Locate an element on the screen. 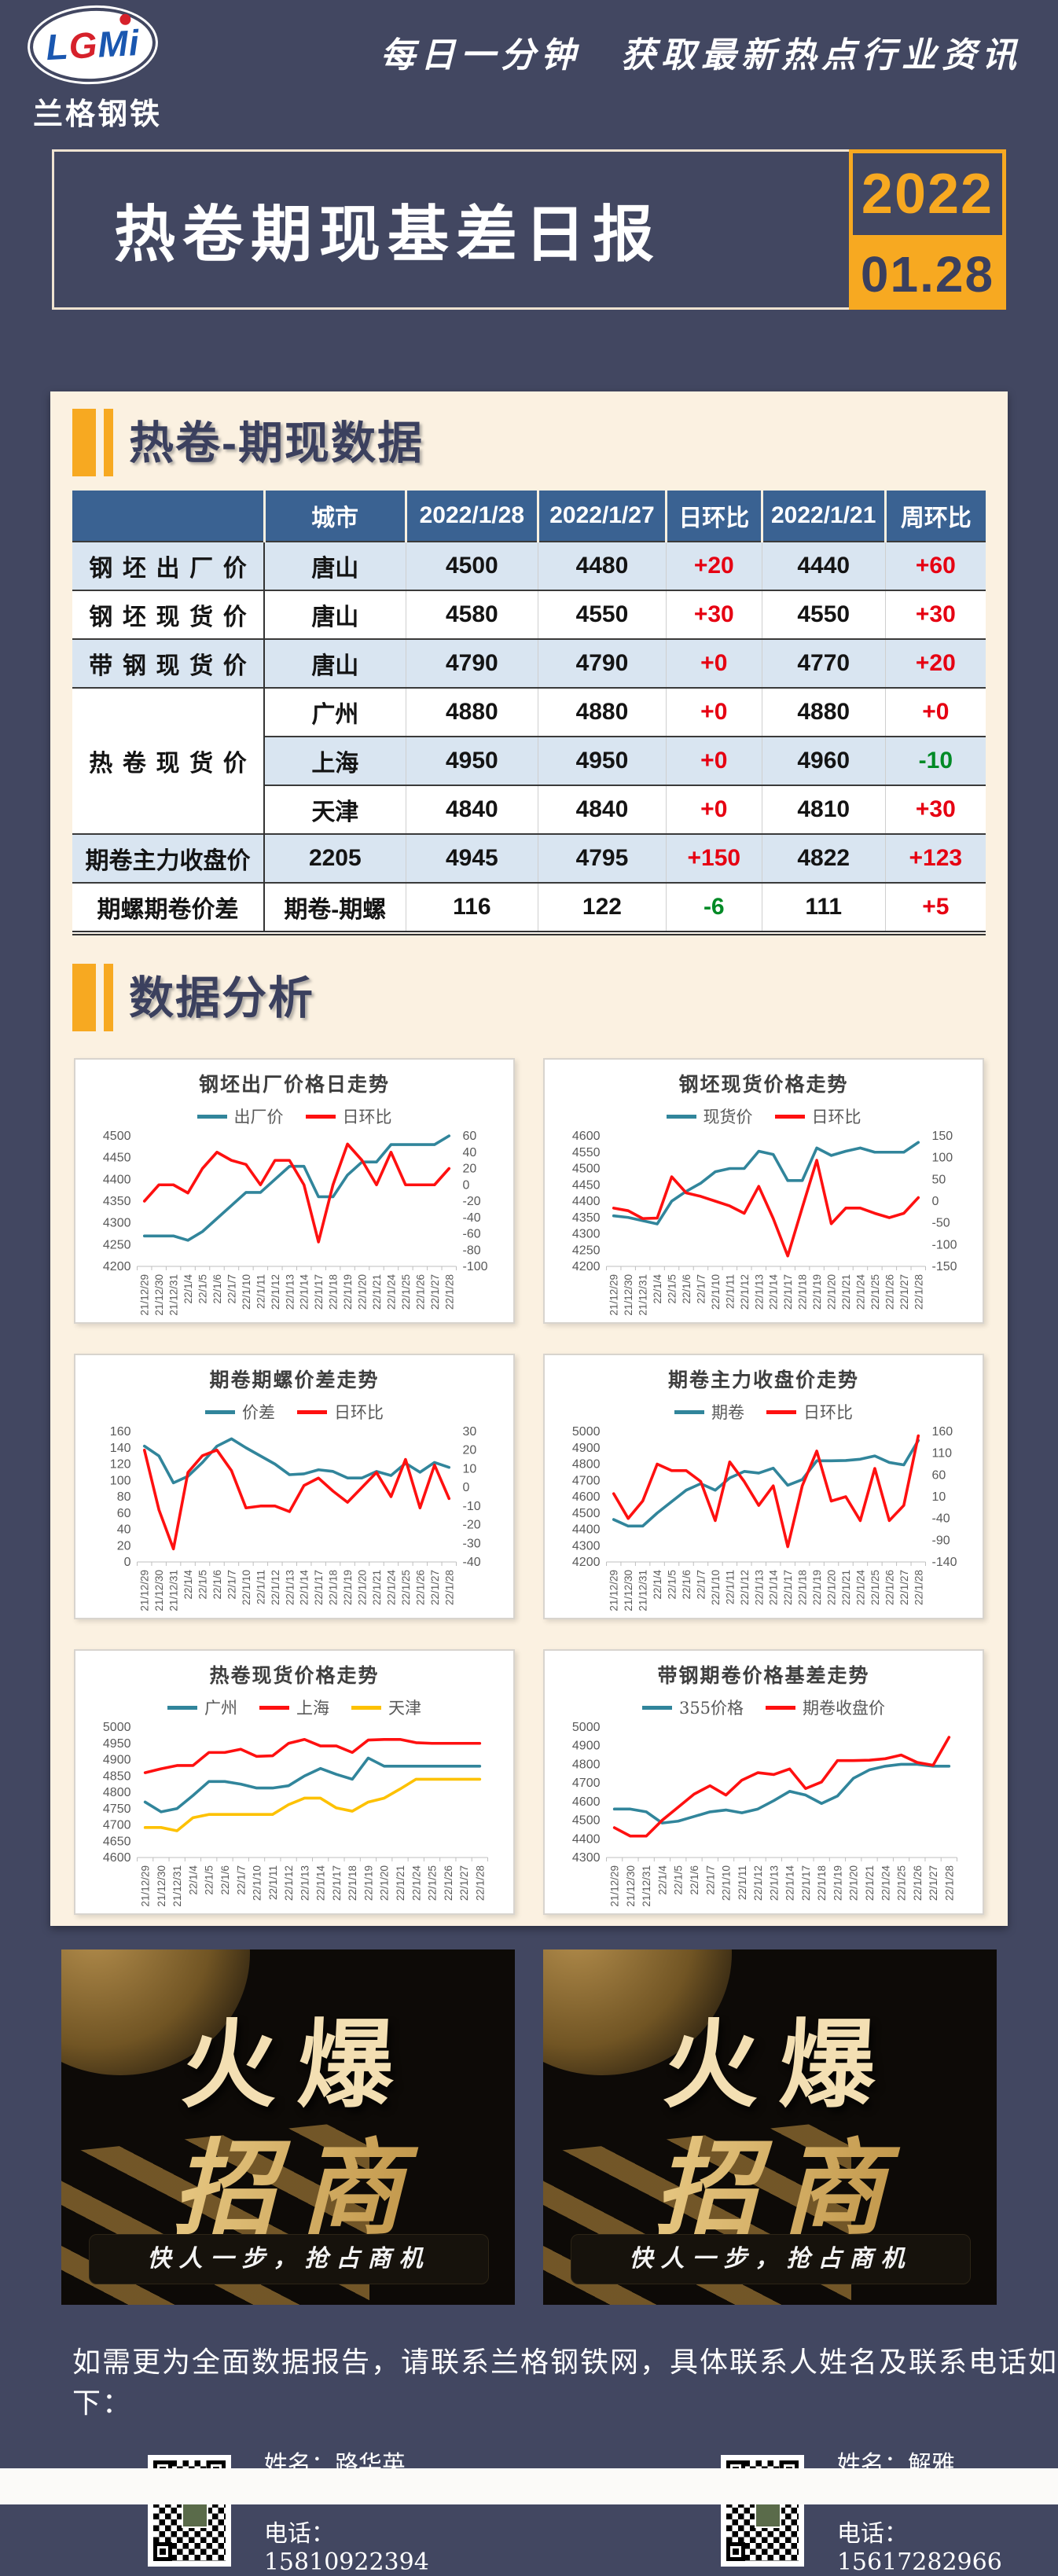 The width and height of the screenshot is (1058, 2576). svg-text: 22/1/13 is located at coordinates (759, 1587).